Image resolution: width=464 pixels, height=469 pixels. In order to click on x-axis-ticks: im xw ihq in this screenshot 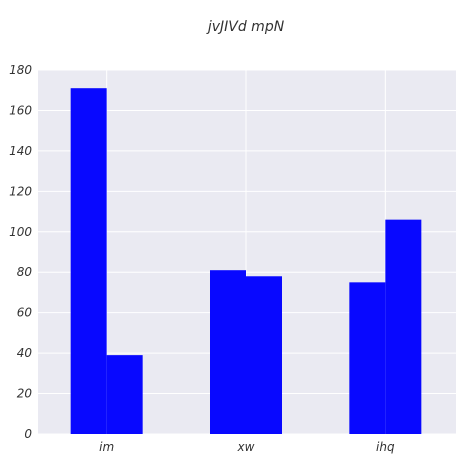, I will do `click(247, 447)`.